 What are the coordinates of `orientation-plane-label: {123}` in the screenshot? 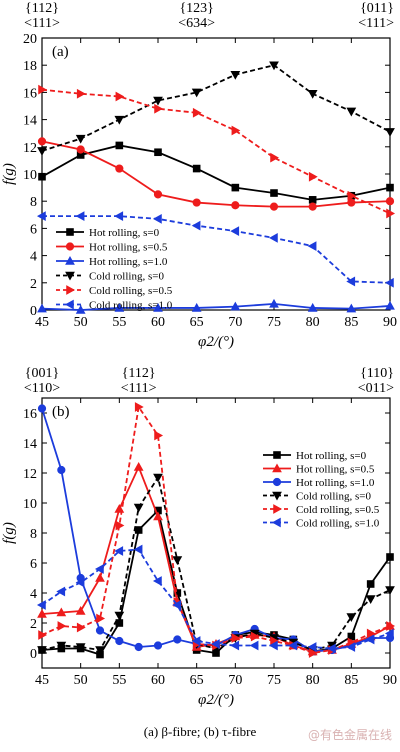 It's located at (196, 8).